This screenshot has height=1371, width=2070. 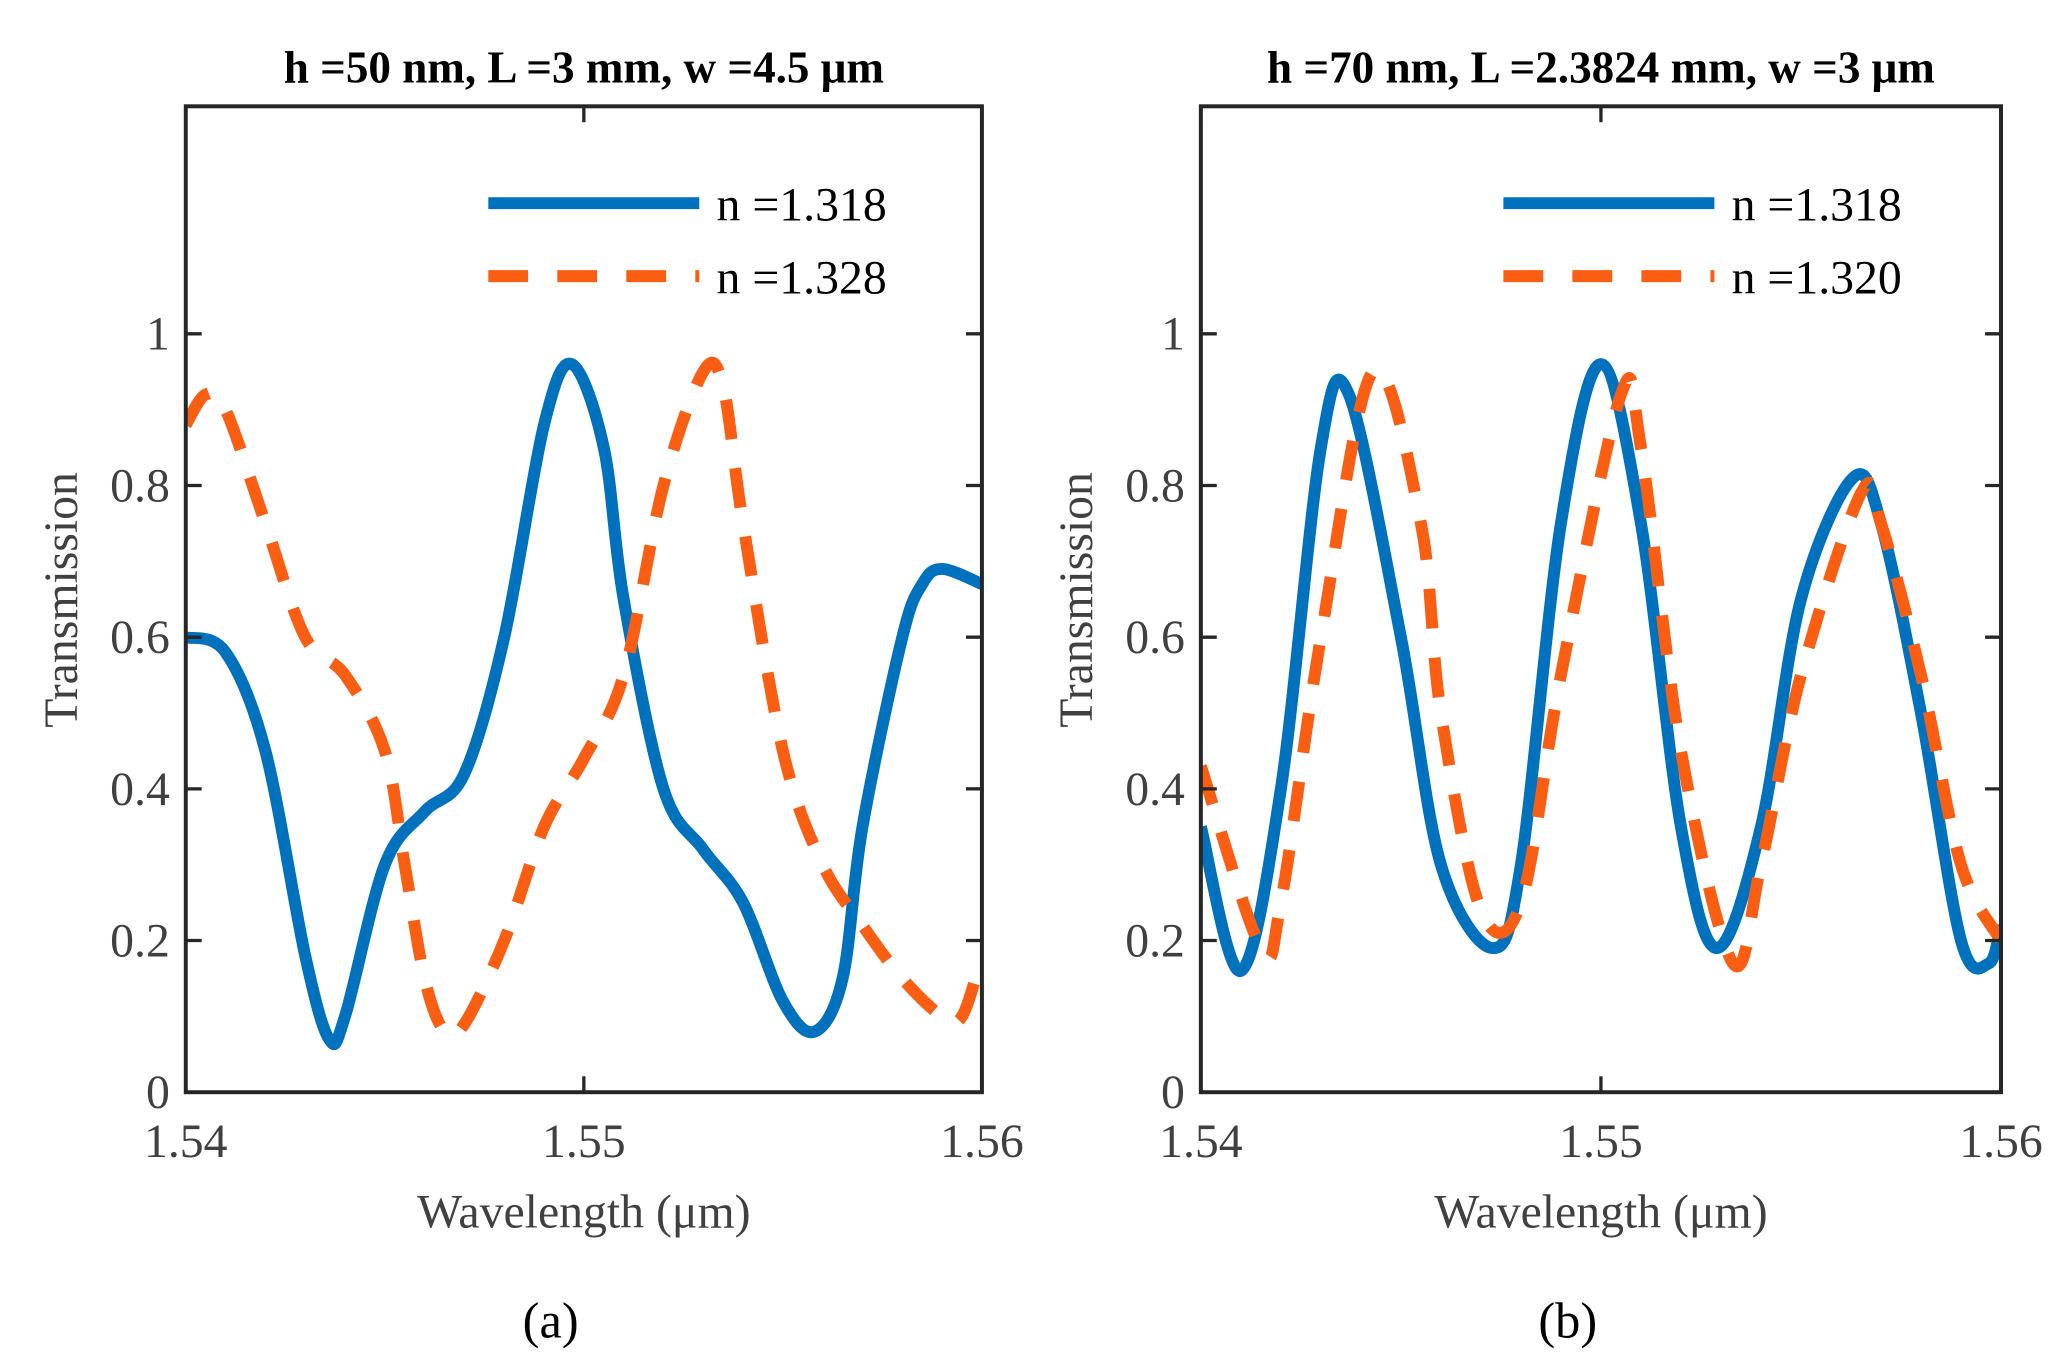 I want to click on panel-label: (b), so click(x=1567, y=1321).